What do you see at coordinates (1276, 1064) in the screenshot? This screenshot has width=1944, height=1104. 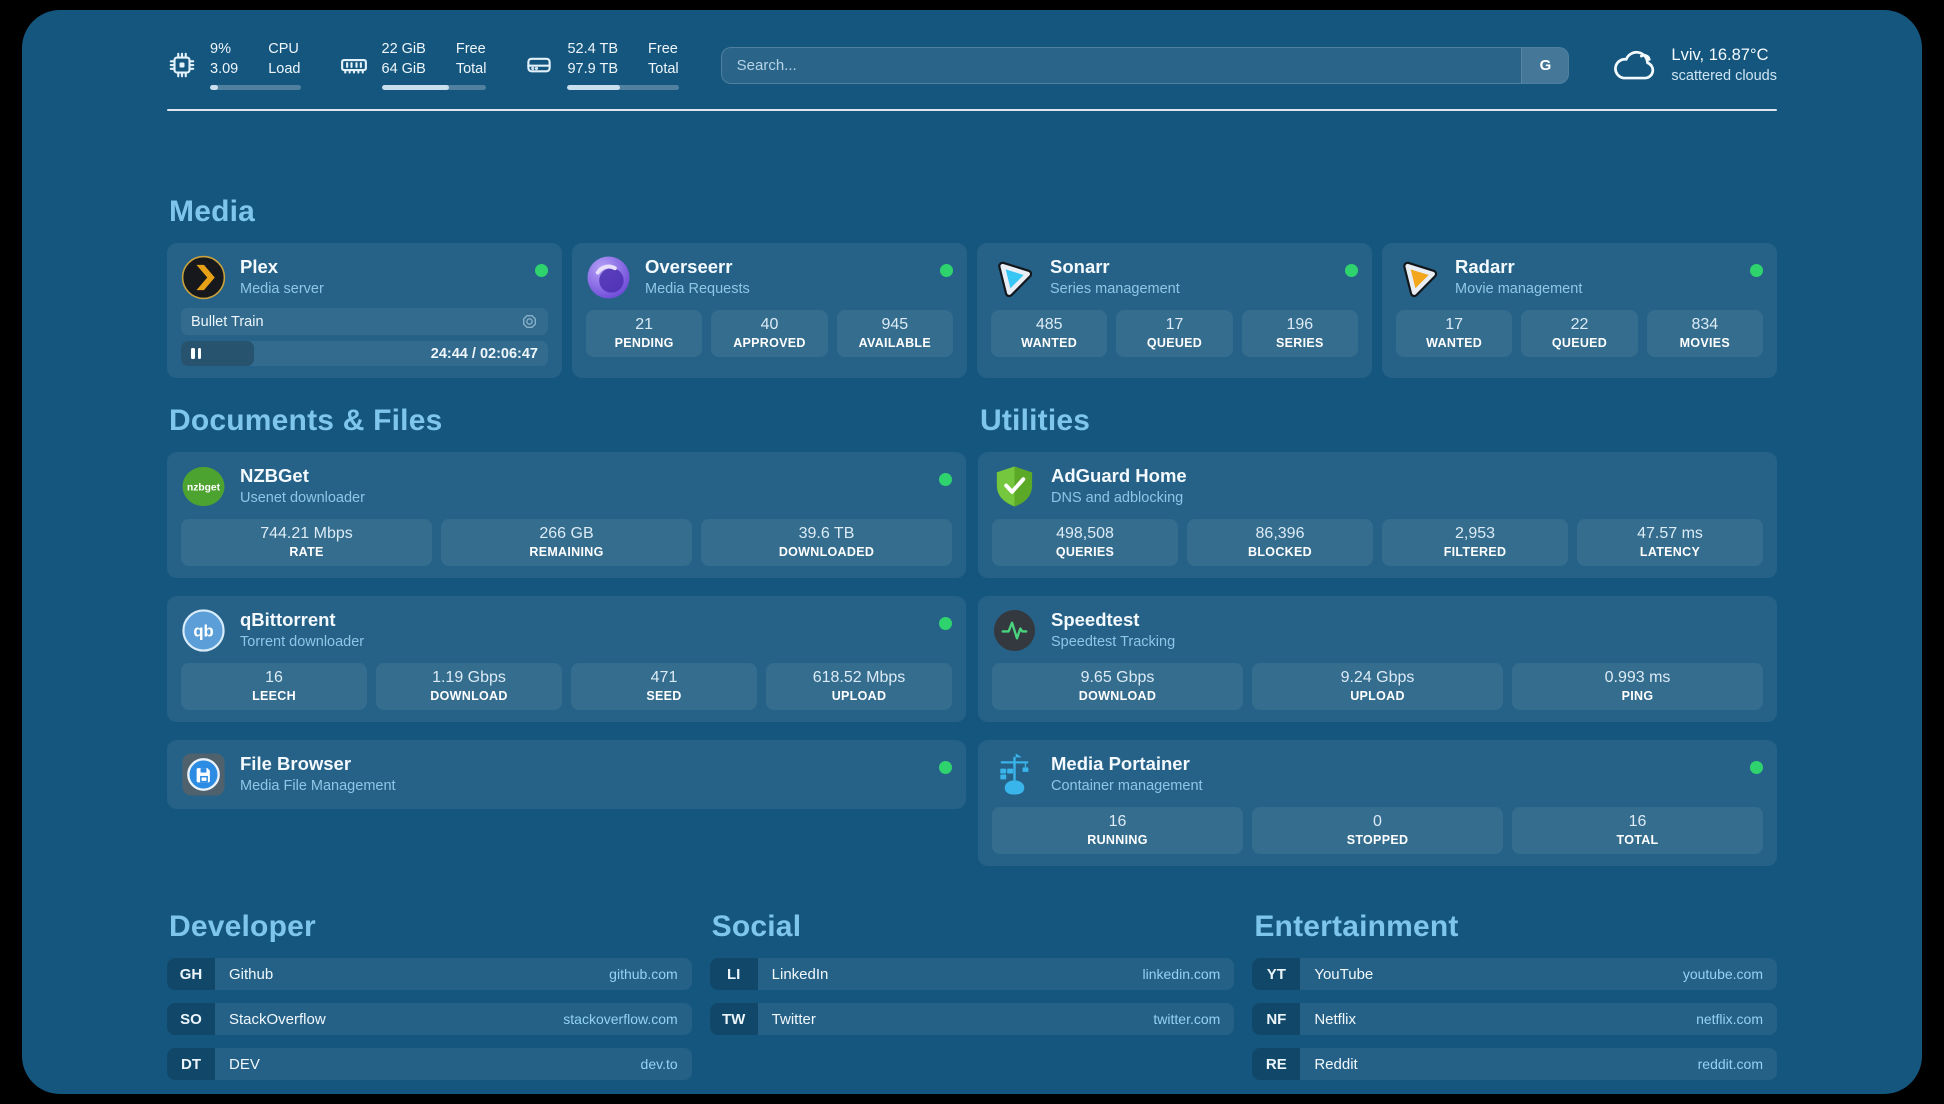 I see `bookmark-abbr: RE` at bounding box center [1276, 1064].